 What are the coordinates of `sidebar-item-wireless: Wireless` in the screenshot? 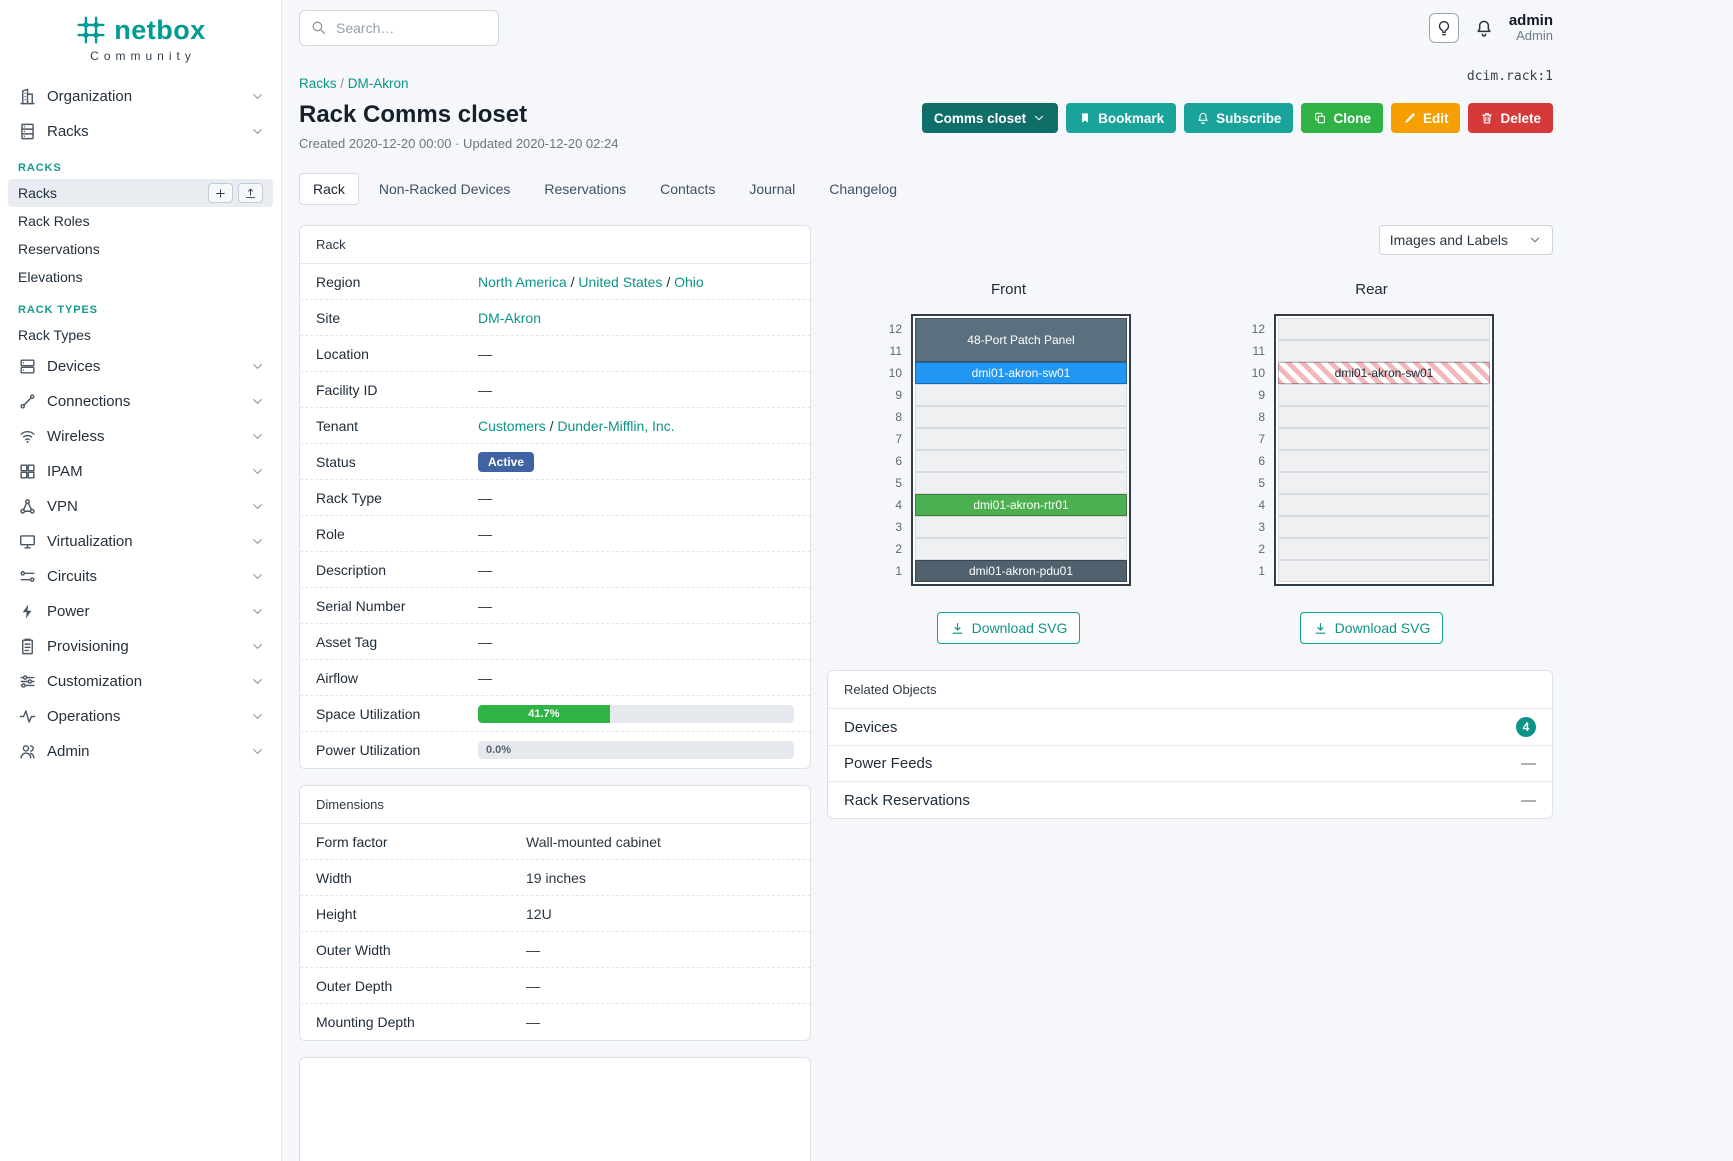 It's located at (140, 436).